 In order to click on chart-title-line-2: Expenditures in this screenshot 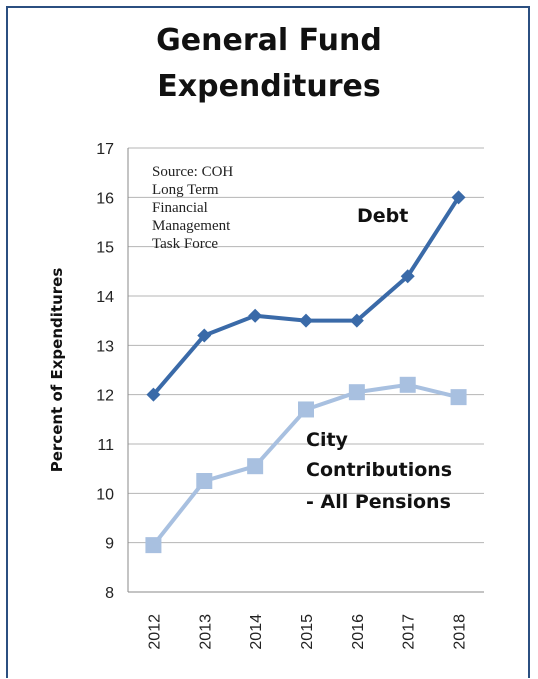, I will do `click(269, 86)`.